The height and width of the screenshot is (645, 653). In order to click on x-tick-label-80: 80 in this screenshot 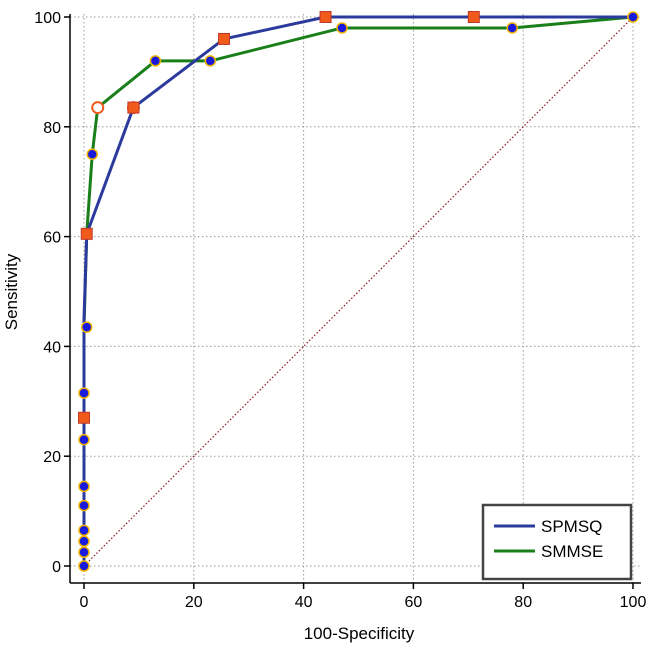, I will do `click(523, 602)`.